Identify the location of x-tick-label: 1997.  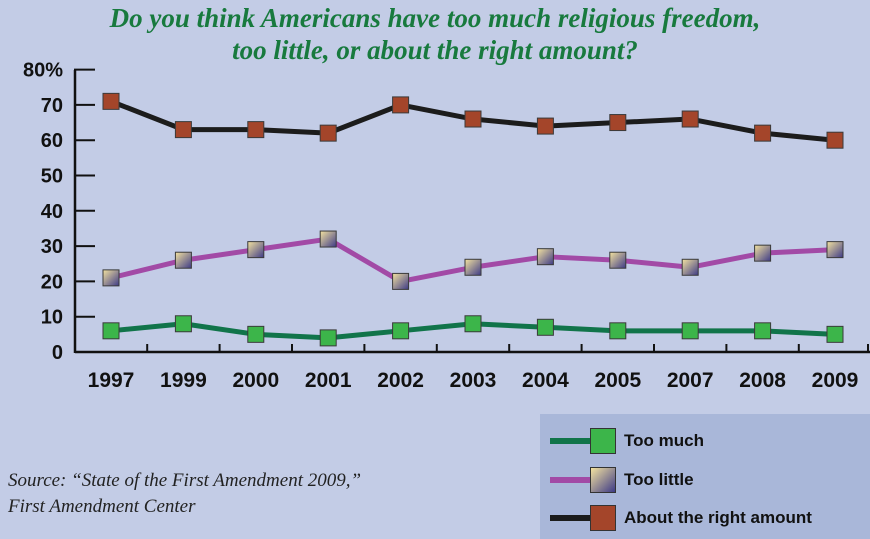
(111, 380).